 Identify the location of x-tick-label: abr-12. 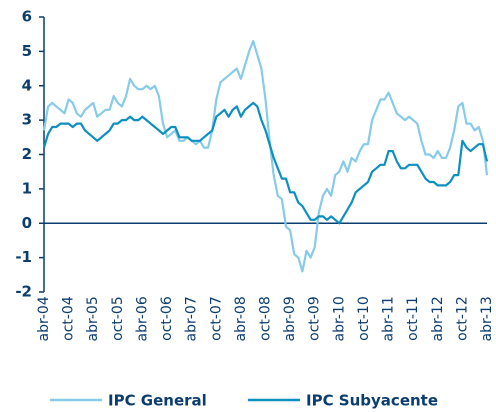
(438, 318).